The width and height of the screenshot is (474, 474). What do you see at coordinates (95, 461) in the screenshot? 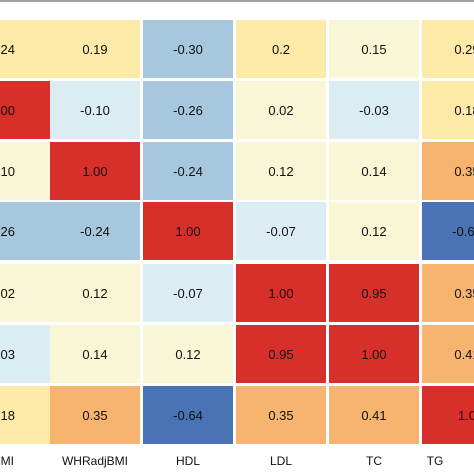
I see `x-axis-tick-label: WHRadjBMI` at bounding box center [95, 461].